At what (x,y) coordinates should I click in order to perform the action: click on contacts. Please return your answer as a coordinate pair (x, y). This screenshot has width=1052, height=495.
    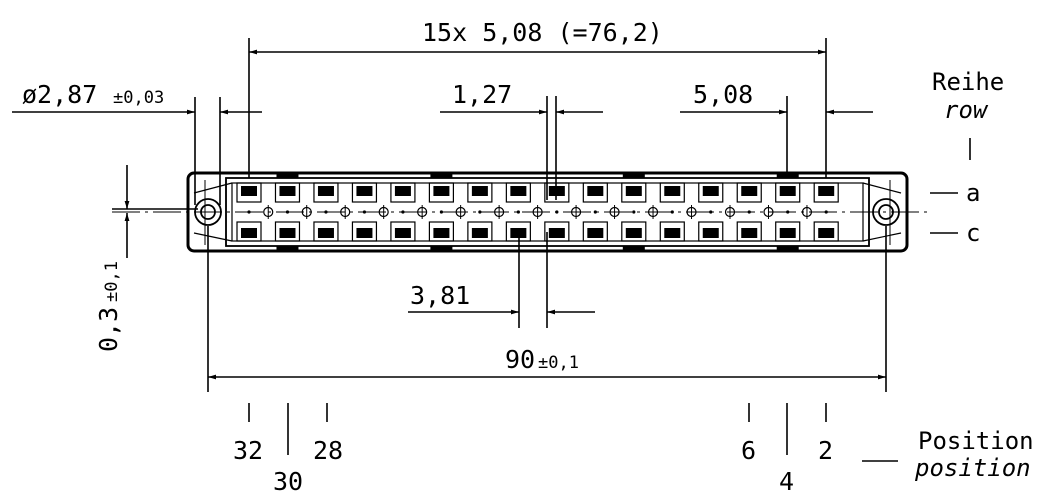
    Looking at the image, I should click on (537, 212).